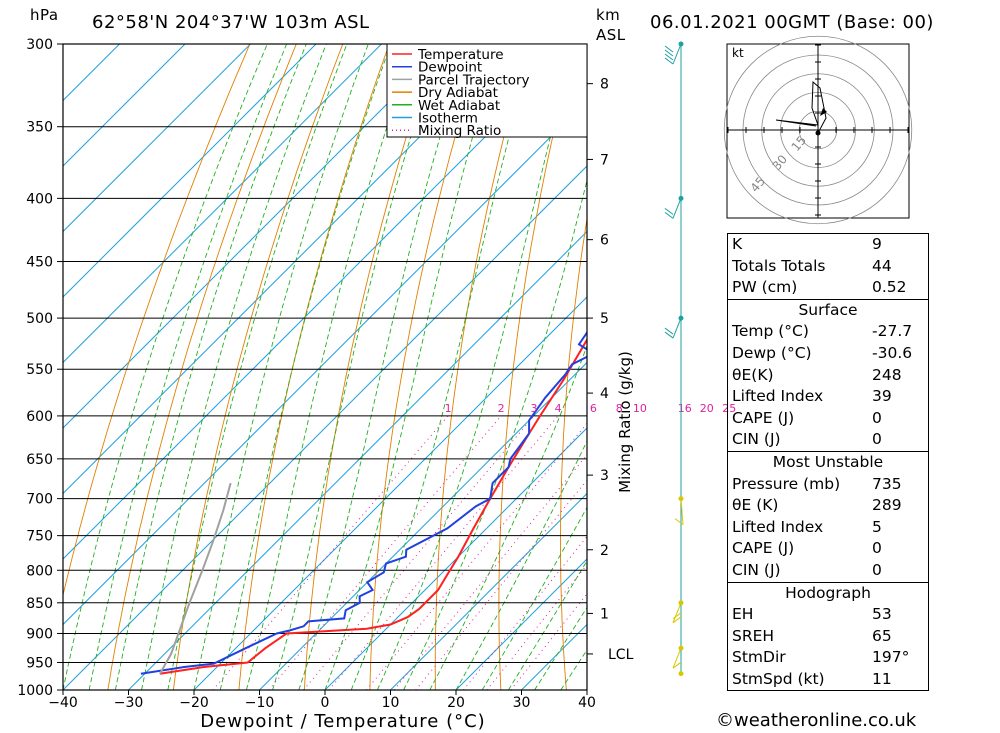 Image resolution: width=1000 pixels, height=733 pixels. I want to click on surface-row: Dewp (°C) -30.6, so click(828, 354).